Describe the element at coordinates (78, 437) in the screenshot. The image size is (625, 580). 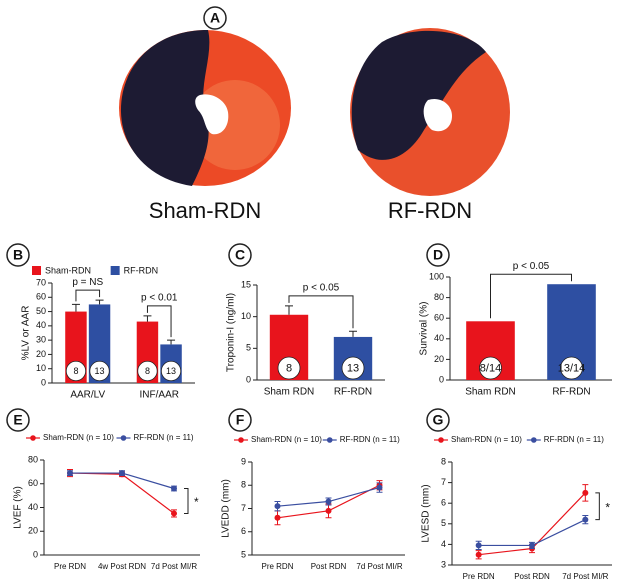
I see `legend-label: Sham-RDN (n = 10)` at that location.